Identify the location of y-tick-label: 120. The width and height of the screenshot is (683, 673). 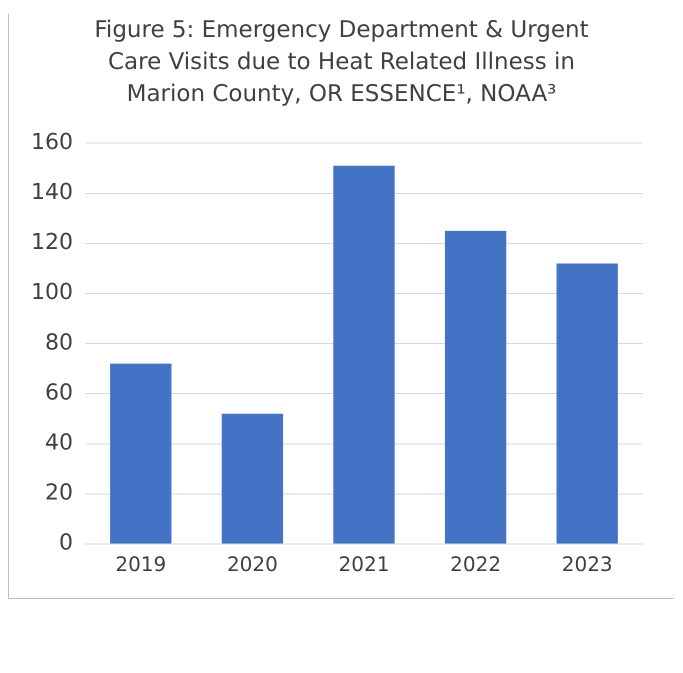
(51, 243).